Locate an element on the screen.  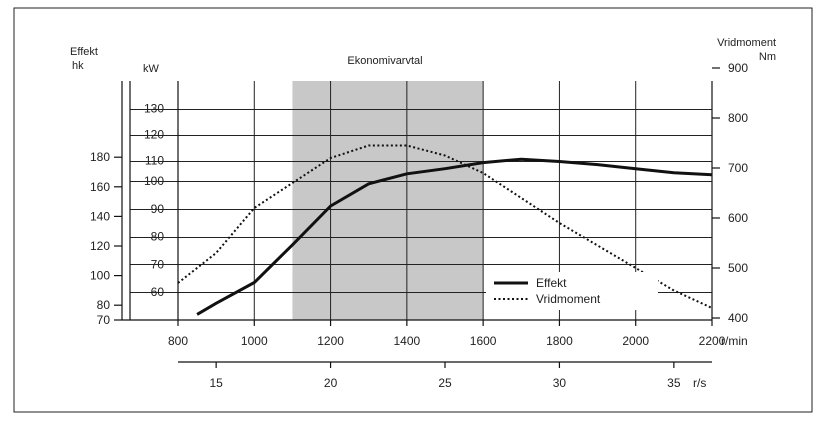
rps-tick-label-20: 20 is located at coordinates (331, 383).